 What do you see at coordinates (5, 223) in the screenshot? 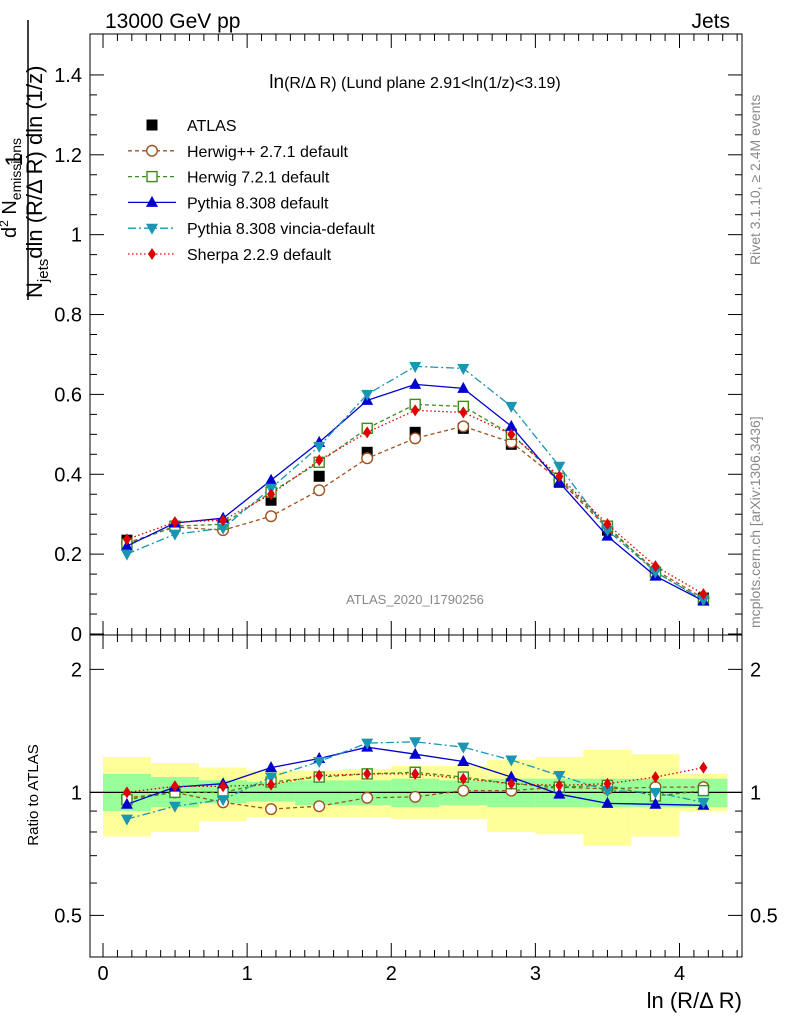
I see `ylabel-num-sup: 2` at bounding box center [5, 223].